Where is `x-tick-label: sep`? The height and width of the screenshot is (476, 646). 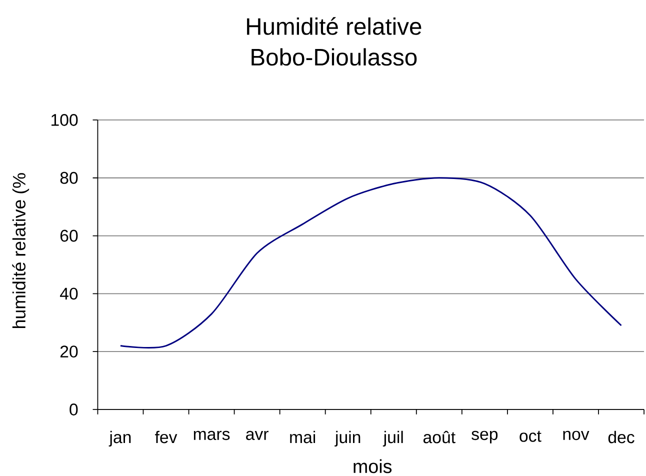
x-tick-label: sep is located at coordinates (485, 437).